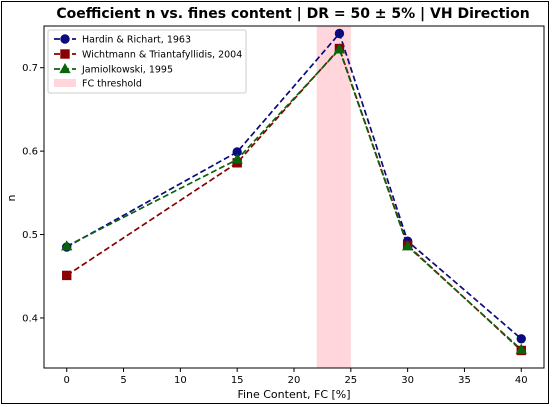 This screenshot has height=407, width=552. Describe the element at coordinates (30, 152) in the screenshot. I see `y-tick-label: 0.6` at that location.